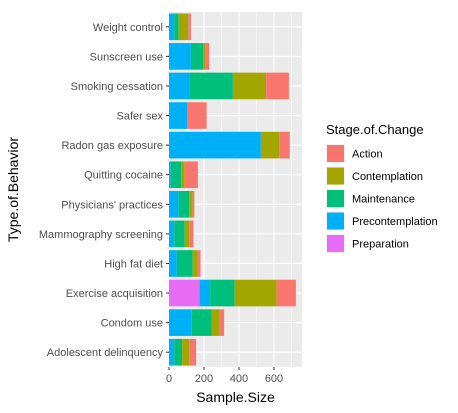 This screenshot has width=458, height=413. Describe the element at coordinates (170, 175) in the screenshot. I see `bar-precontemplation-quitting-cocaine` at that location.